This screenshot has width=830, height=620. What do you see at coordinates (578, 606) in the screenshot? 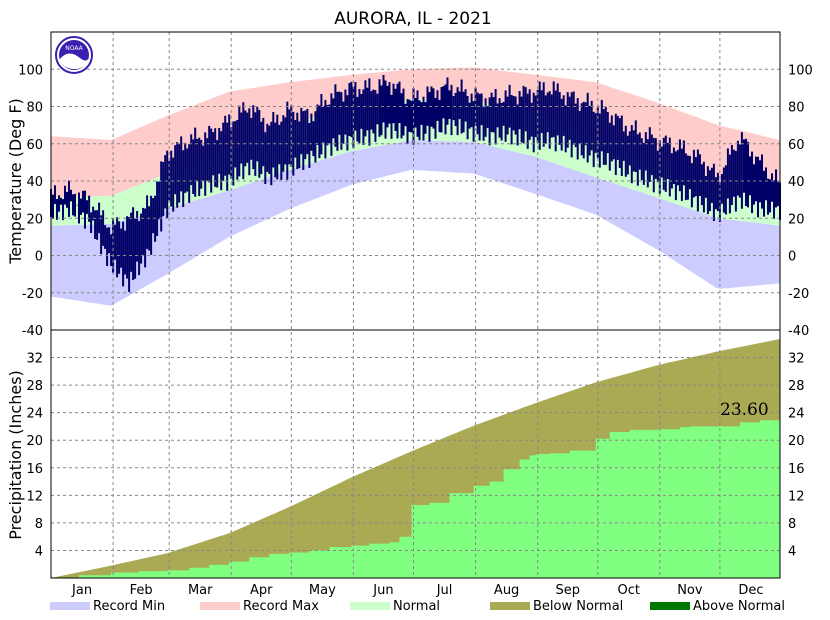
I see `legend-label: Below Normal` at bounding box center [578, 606].